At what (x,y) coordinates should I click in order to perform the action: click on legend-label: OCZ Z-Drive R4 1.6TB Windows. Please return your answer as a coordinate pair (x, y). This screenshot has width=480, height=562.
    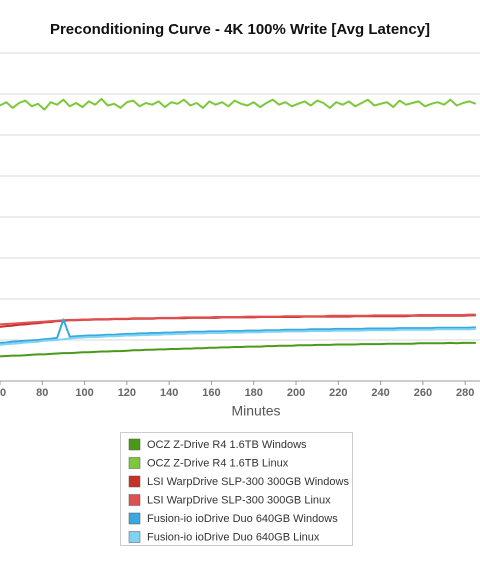
    Looking at the image, I should click on (227, 445).